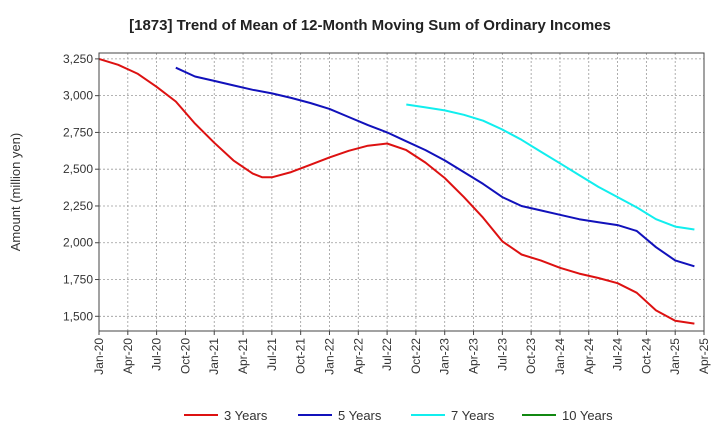  I want to click on x-tick-label: Apr-22, so click(358, 356).